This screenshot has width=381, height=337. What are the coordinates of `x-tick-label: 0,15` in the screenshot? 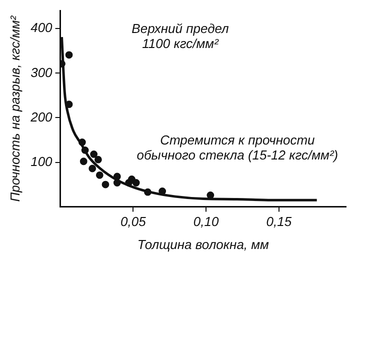 It's located at (279, 222).